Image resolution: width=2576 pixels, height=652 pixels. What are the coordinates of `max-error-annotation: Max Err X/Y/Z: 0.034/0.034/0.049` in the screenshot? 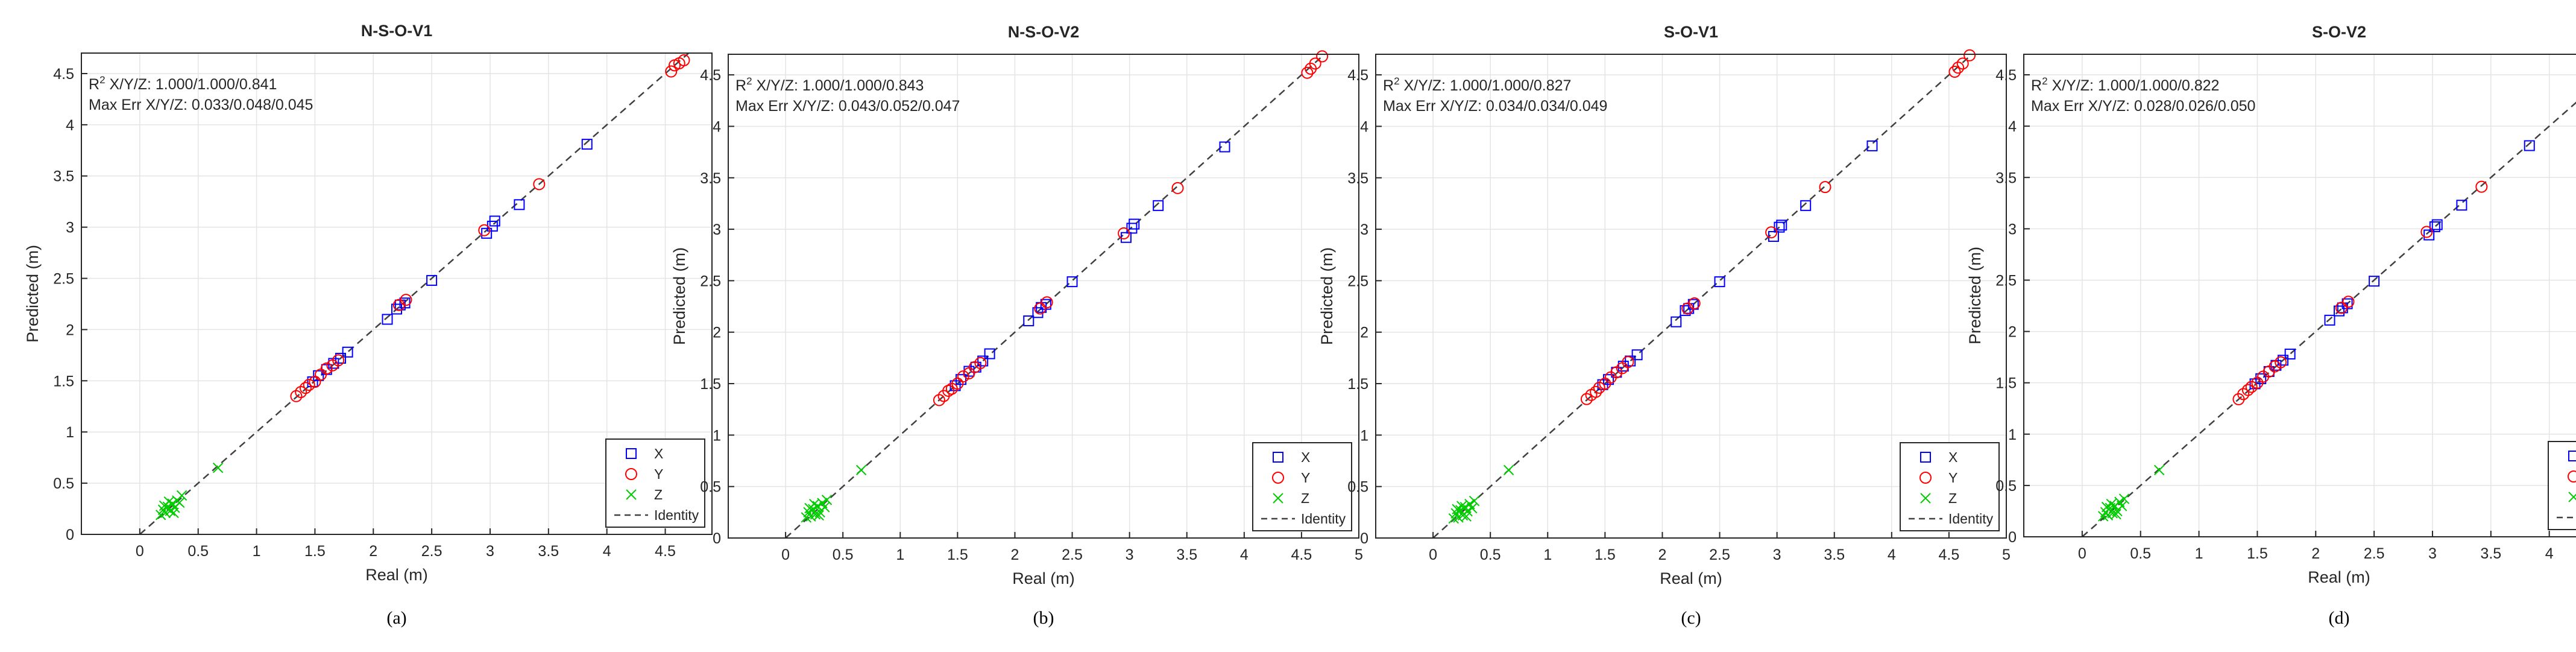 It's located at (1495, 107).